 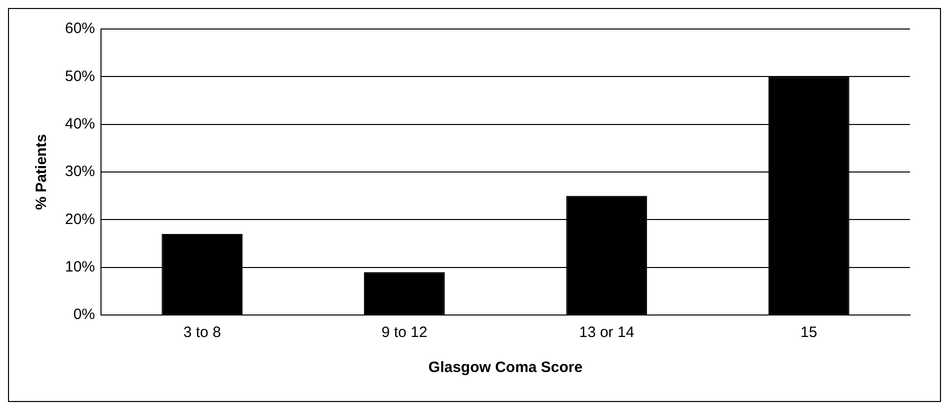 What do you see at coordinates (505, 367) in the screenshot?
I see `x-axis-title: Glasgow Coma Score` at bounding box center [505, 367].